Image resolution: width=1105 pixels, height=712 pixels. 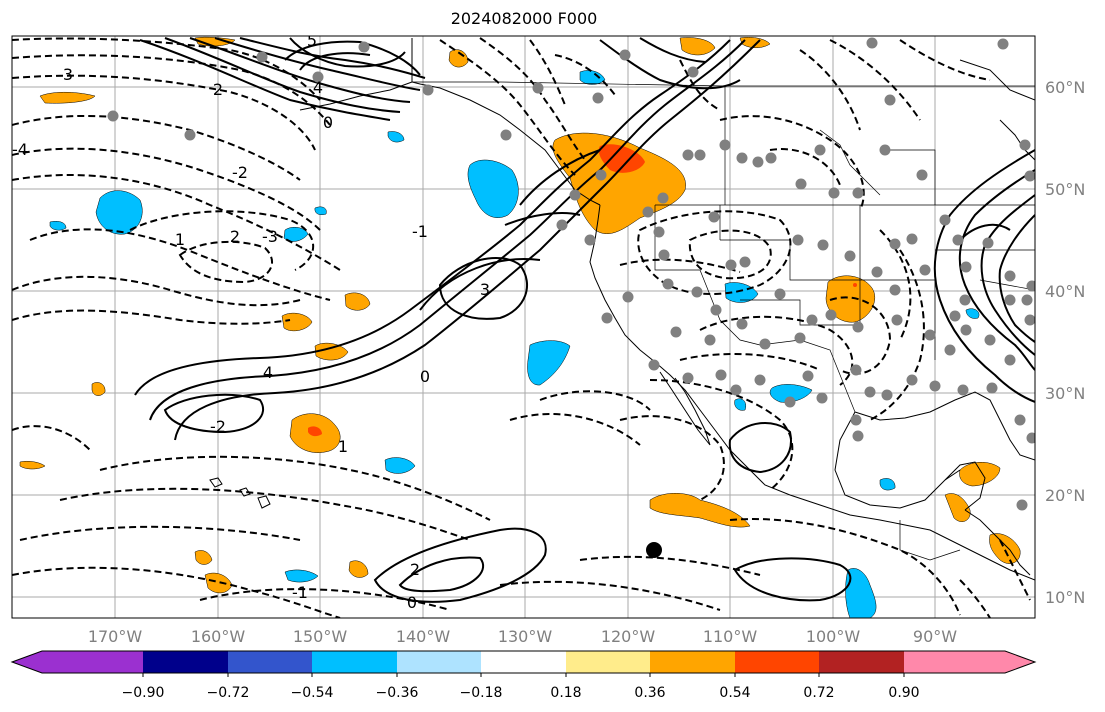 What do you see at coordinates (300, 592) in the screenshot?
I see `contour-label: -1` at bounding box center [300, 592].